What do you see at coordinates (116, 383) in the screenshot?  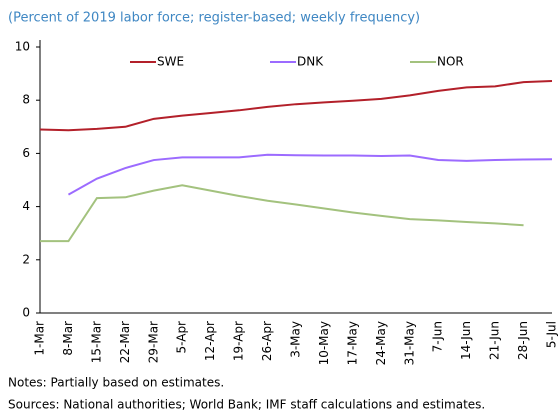 I see `notes: Notes: Partially based on estimates.` at bounding box center [116, 383].